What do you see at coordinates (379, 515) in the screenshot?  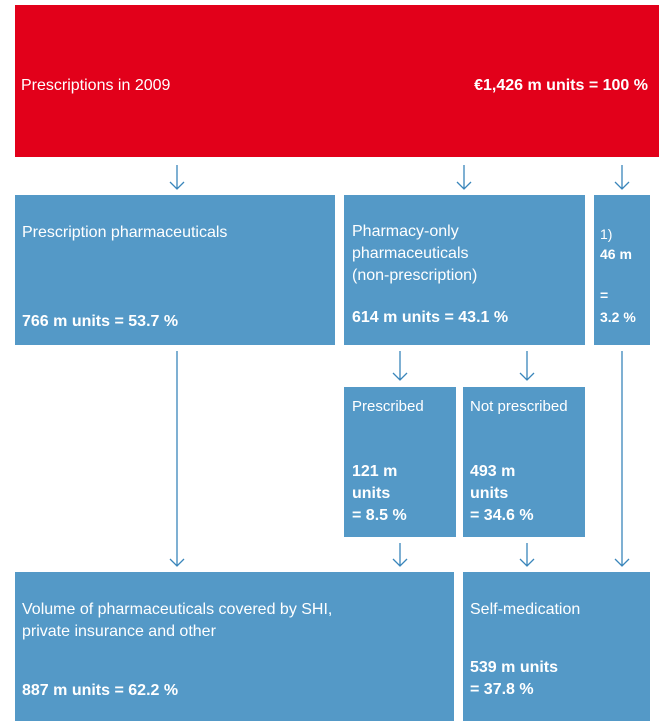 I see `node-value: = 8.5 %` at bounding box center [379, 515].